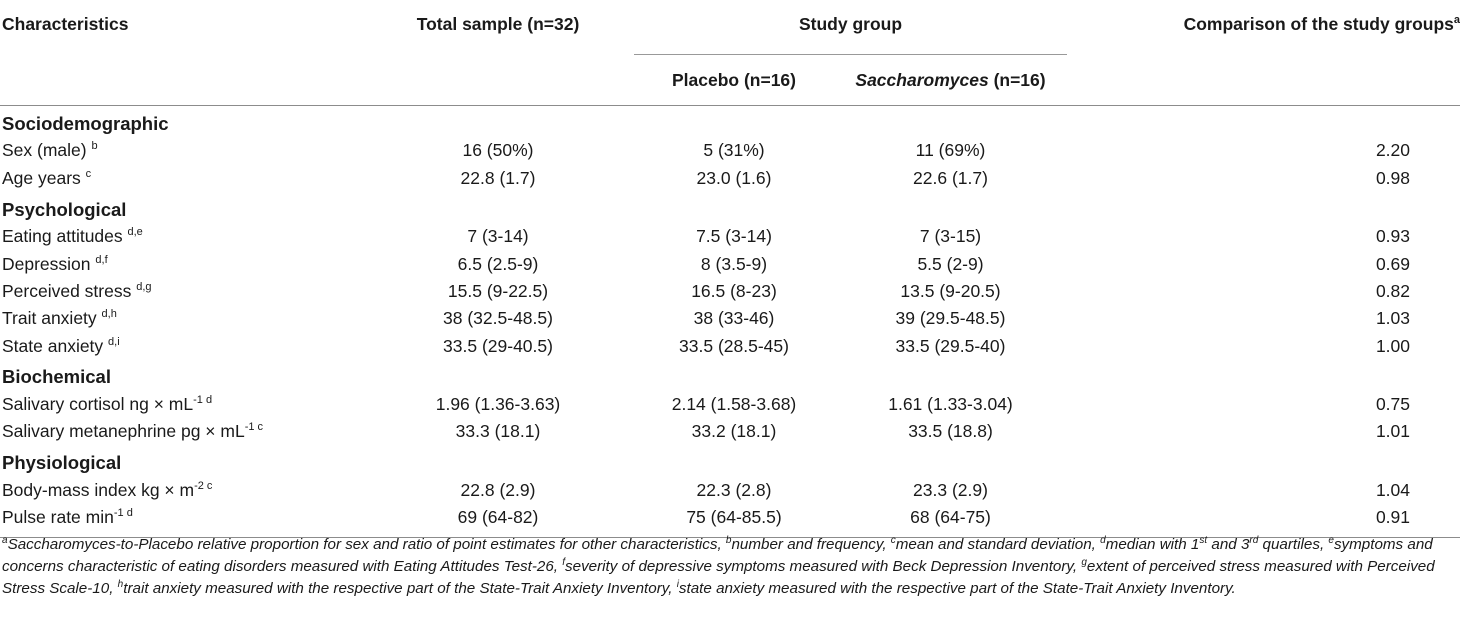 Image resolution: width=1460 pixels, height=642 pixels. Describe the element at coordinates (1393, 290) in the screenshot. I see `cell-comparison: 0.82` at that location.